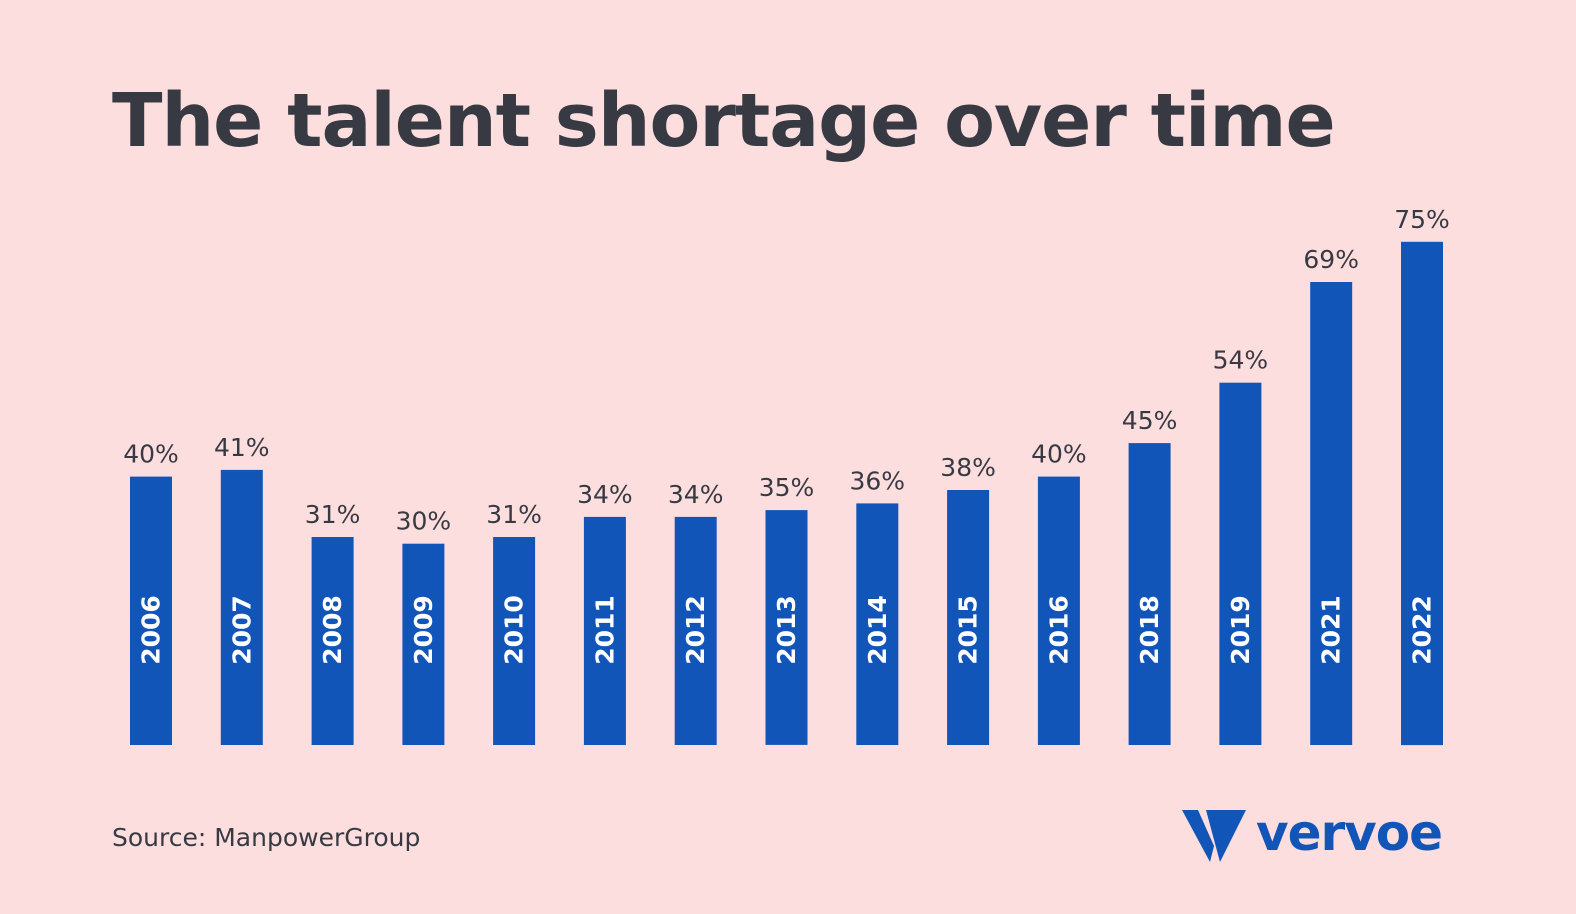 This screenshot has width=1576, height=914. Describe the element at coordinates (1331, 513) in the screenshot. I see `bar-2021` at that location.